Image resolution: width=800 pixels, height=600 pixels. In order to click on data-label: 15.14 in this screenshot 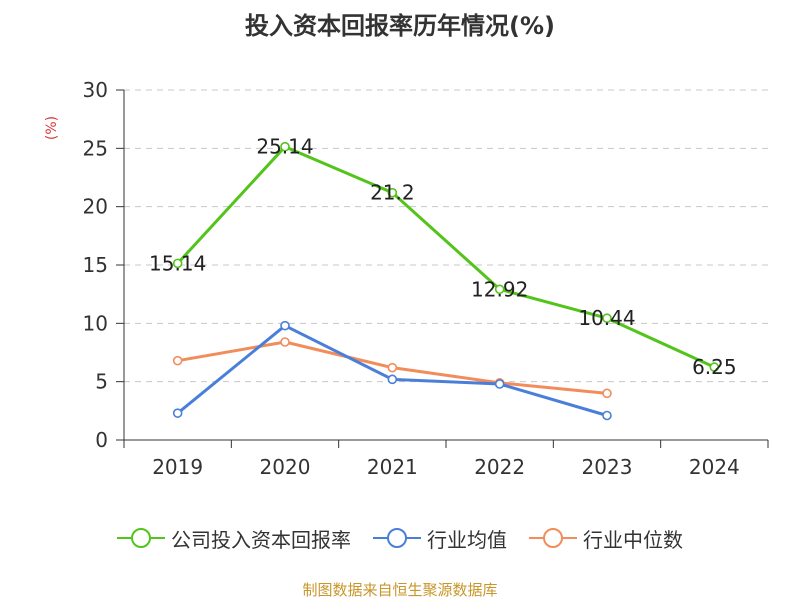, I will do `click(177, 263)`.